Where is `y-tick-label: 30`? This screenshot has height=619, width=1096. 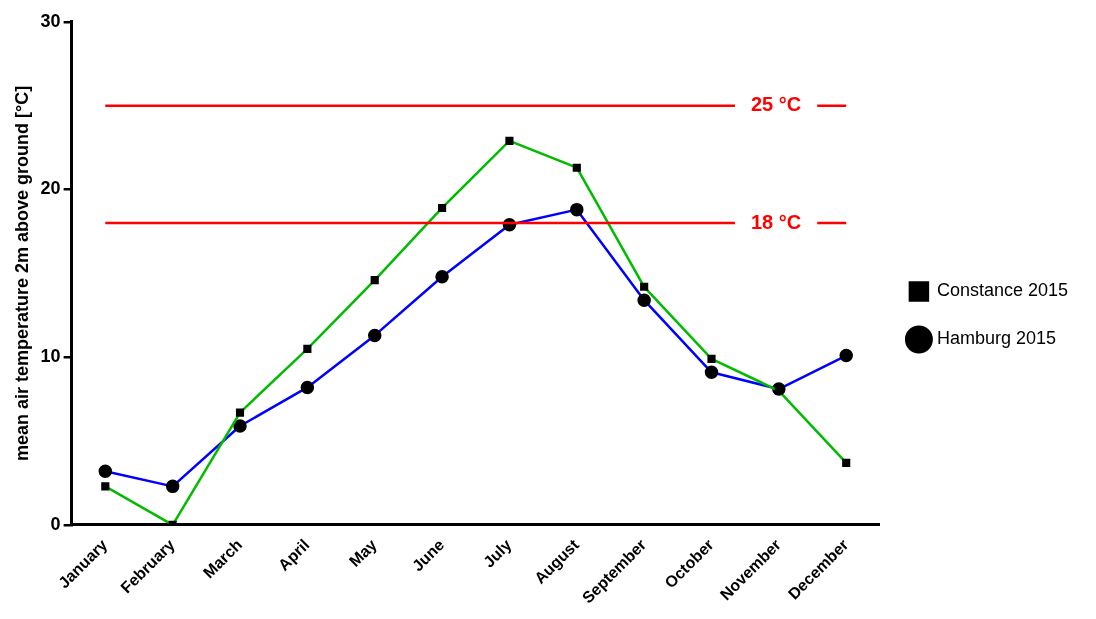 y-tick-label: 30 is located at coordinates (50, 20).